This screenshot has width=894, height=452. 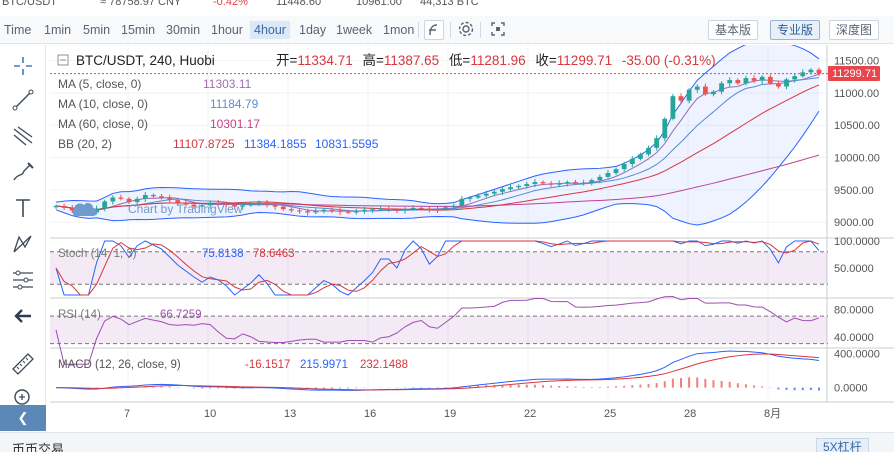 What do you see at coordinates (230, 4) in the screenshot?
I see `change-percent: -0.42%` at bounding box center [230, 4].